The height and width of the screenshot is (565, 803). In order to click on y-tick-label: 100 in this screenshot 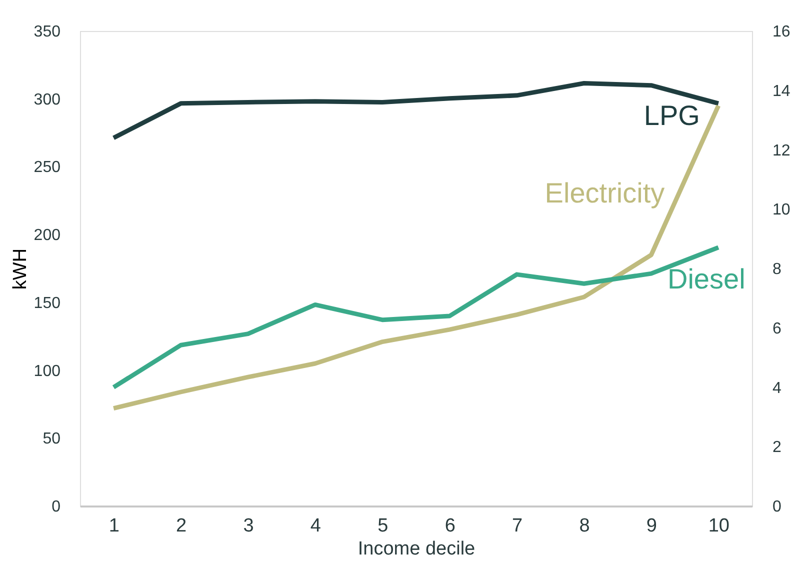, I will do `click(47, 371)`.